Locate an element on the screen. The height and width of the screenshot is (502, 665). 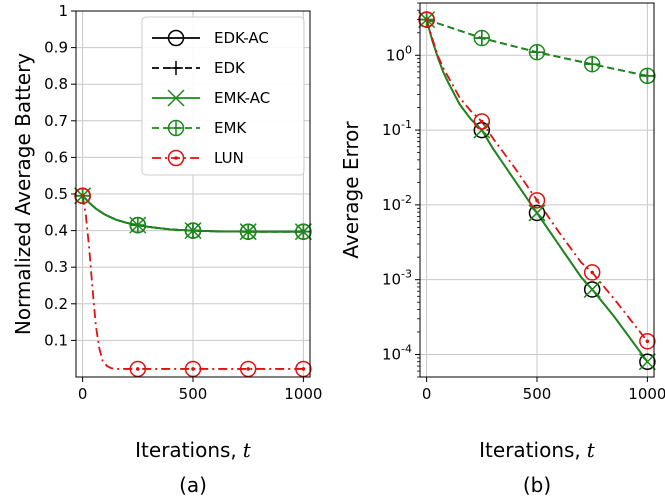
y-tick-label: 0.1 is located at coordinates (56, 340).